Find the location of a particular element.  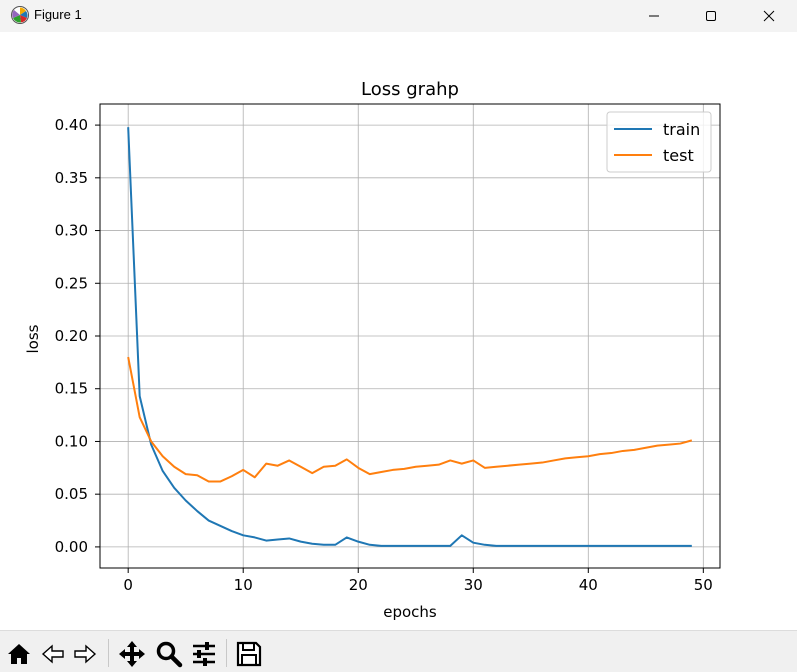

zoom-magnifier-icon is located at coordinates (169, 654).